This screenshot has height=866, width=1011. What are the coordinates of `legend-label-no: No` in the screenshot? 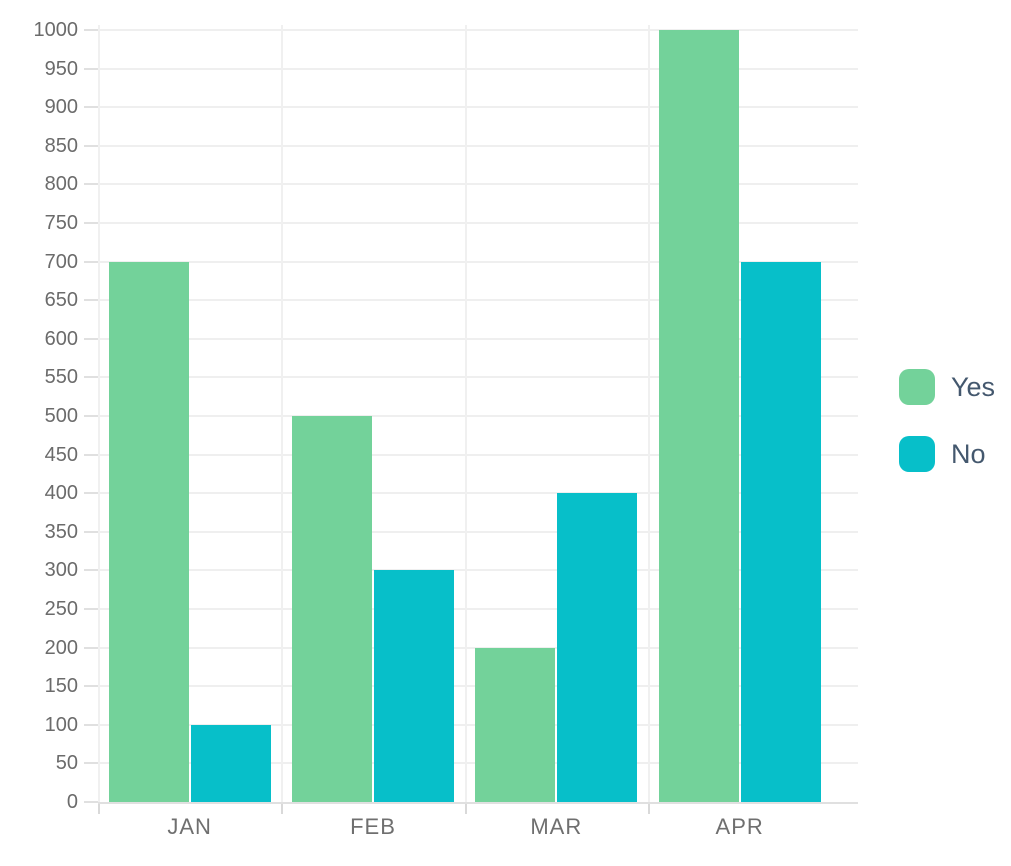 It's located at (968, 454).